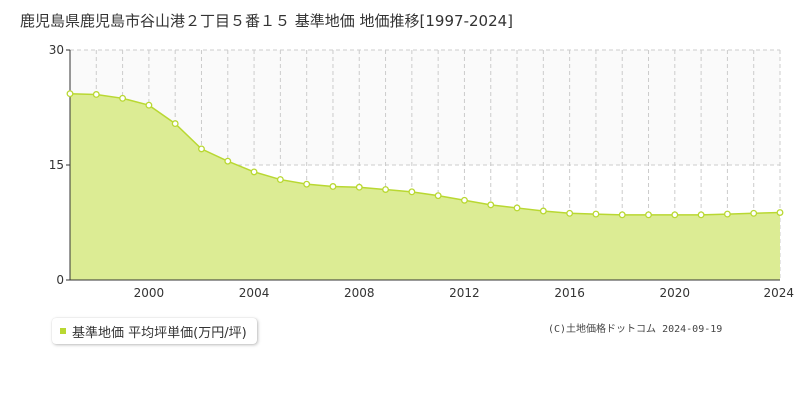  I want to click on copyright-text: (C)土地価格ドットコム 2024-09-19, so click(635, 329).